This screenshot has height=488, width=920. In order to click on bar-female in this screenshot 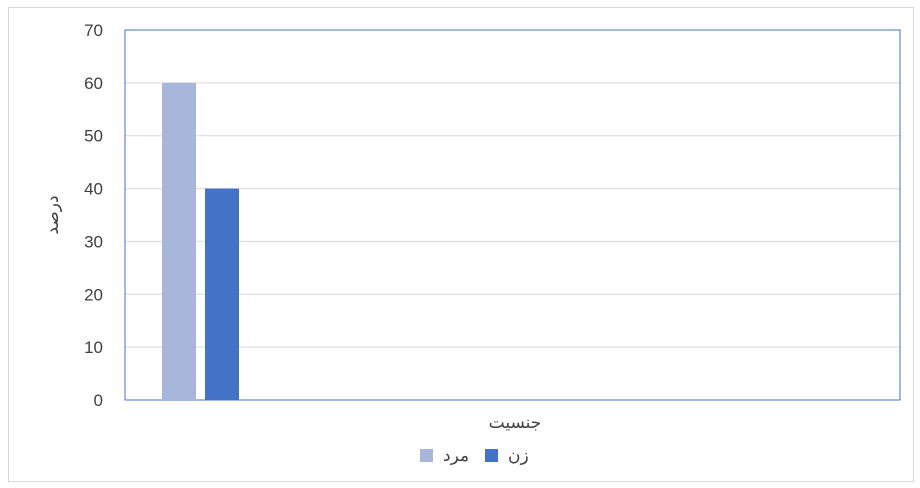, I will do `click(222, 294)`.